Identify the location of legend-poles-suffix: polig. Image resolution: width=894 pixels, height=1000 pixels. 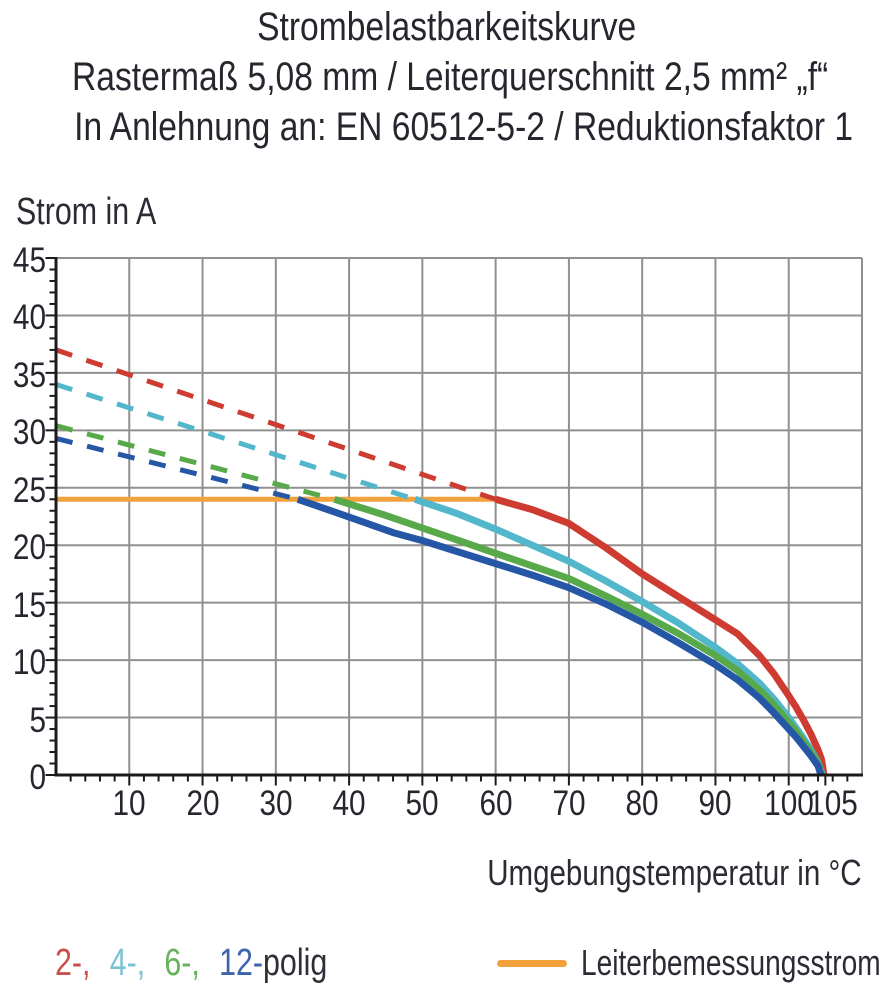
(295, 962).